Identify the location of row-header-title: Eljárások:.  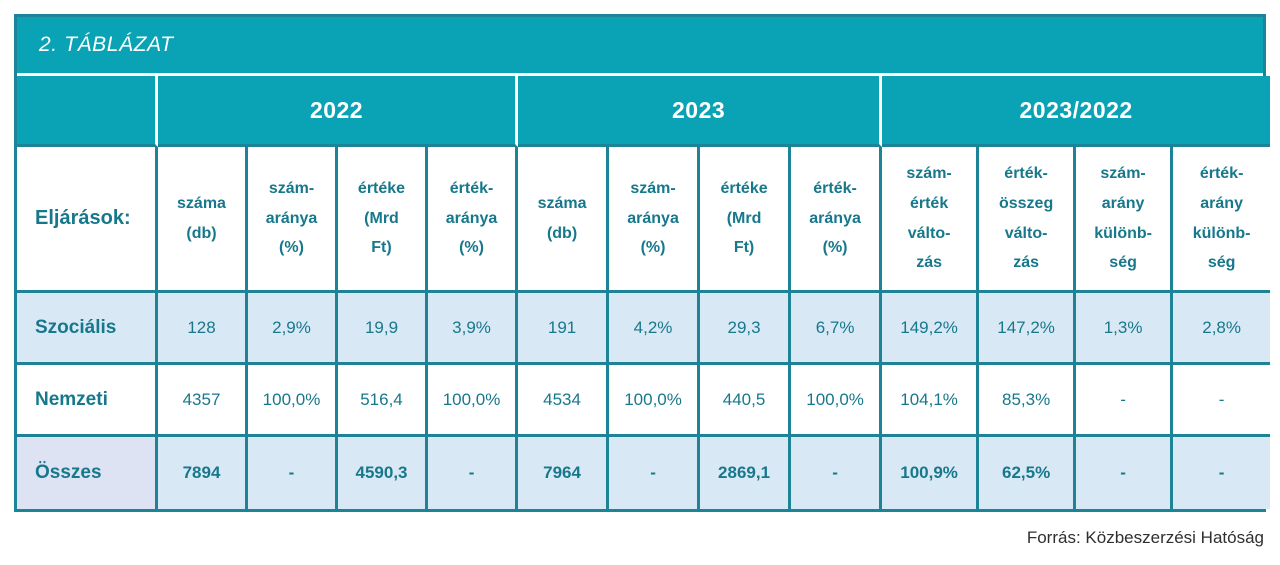
(87, 220).